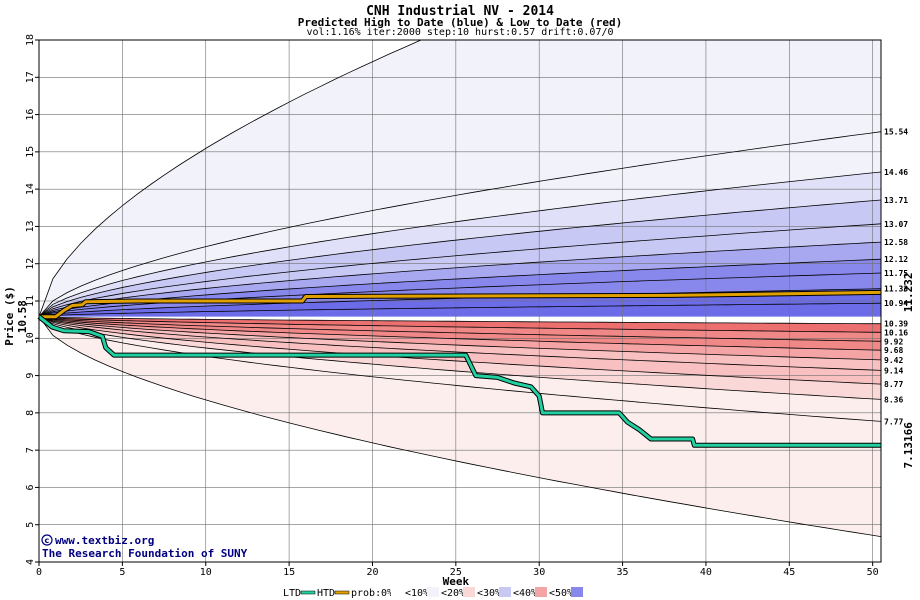  I want to click on credit-org: The Research Foundation of SUNY, so click(145, 553).